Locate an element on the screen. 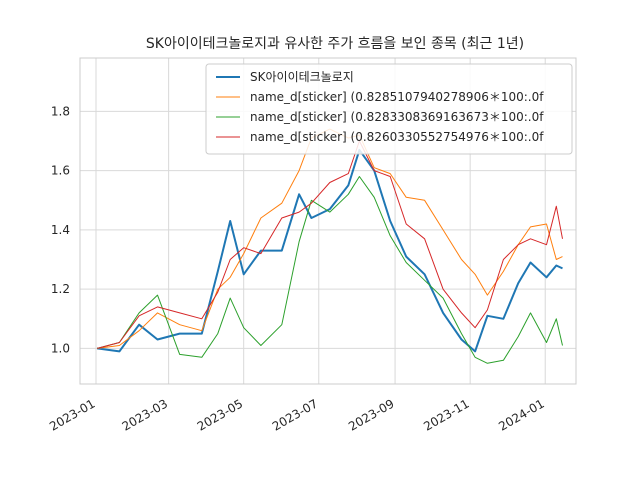  y-tick-label: 1.8 is located at coordinates (60, 111).